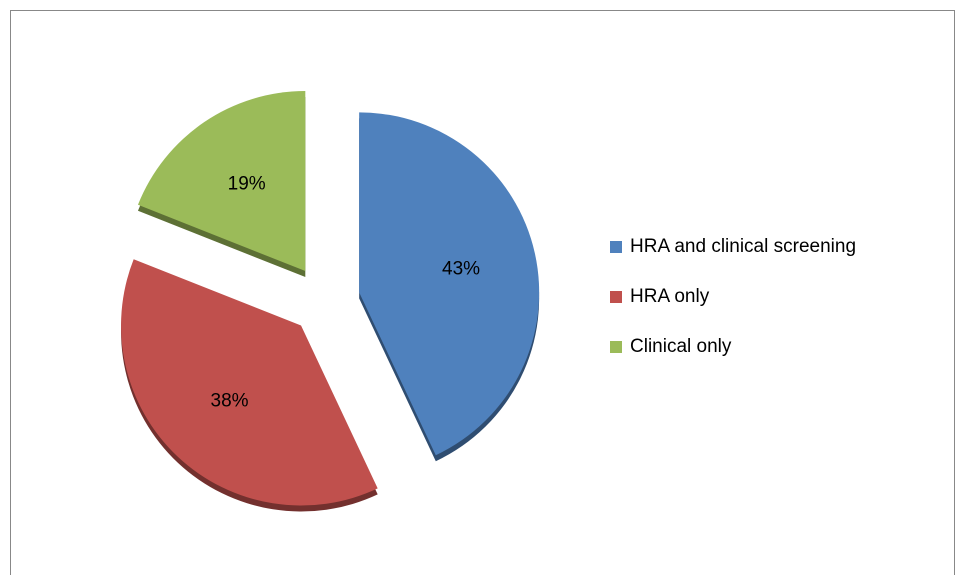 This screenshot has width=956, height=580. I want to click on legend-label: HRA and clinical screening, so click(743, 246).